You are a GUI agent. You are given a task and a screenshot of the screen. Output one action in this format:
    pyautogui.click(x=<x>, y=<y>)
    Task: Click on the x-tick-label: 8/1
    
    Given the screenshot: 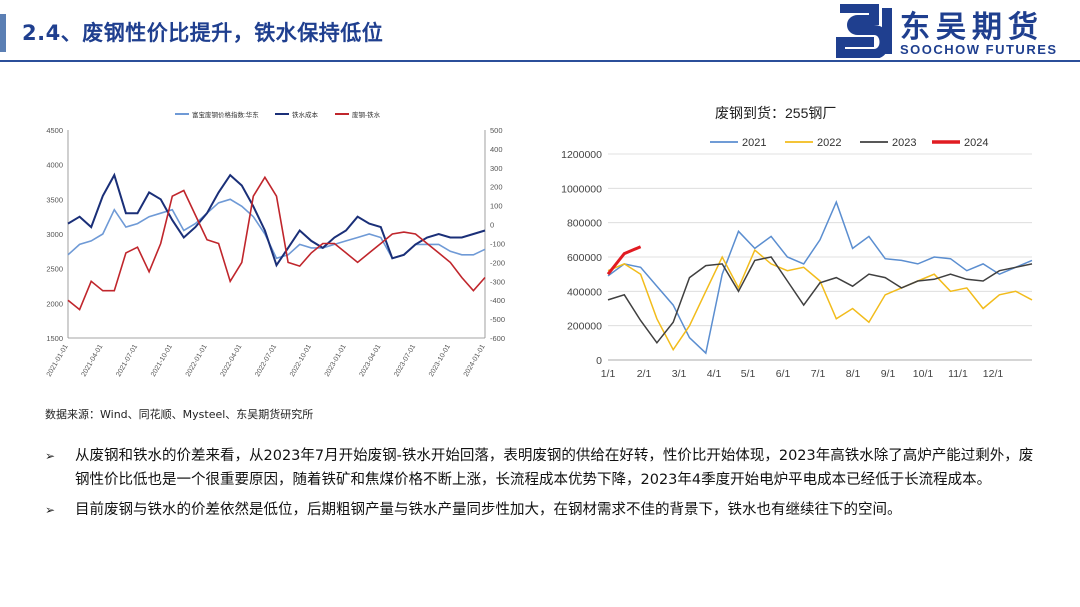 What is the action you would take?
    pyautogui.click(x=853, y=374)
    